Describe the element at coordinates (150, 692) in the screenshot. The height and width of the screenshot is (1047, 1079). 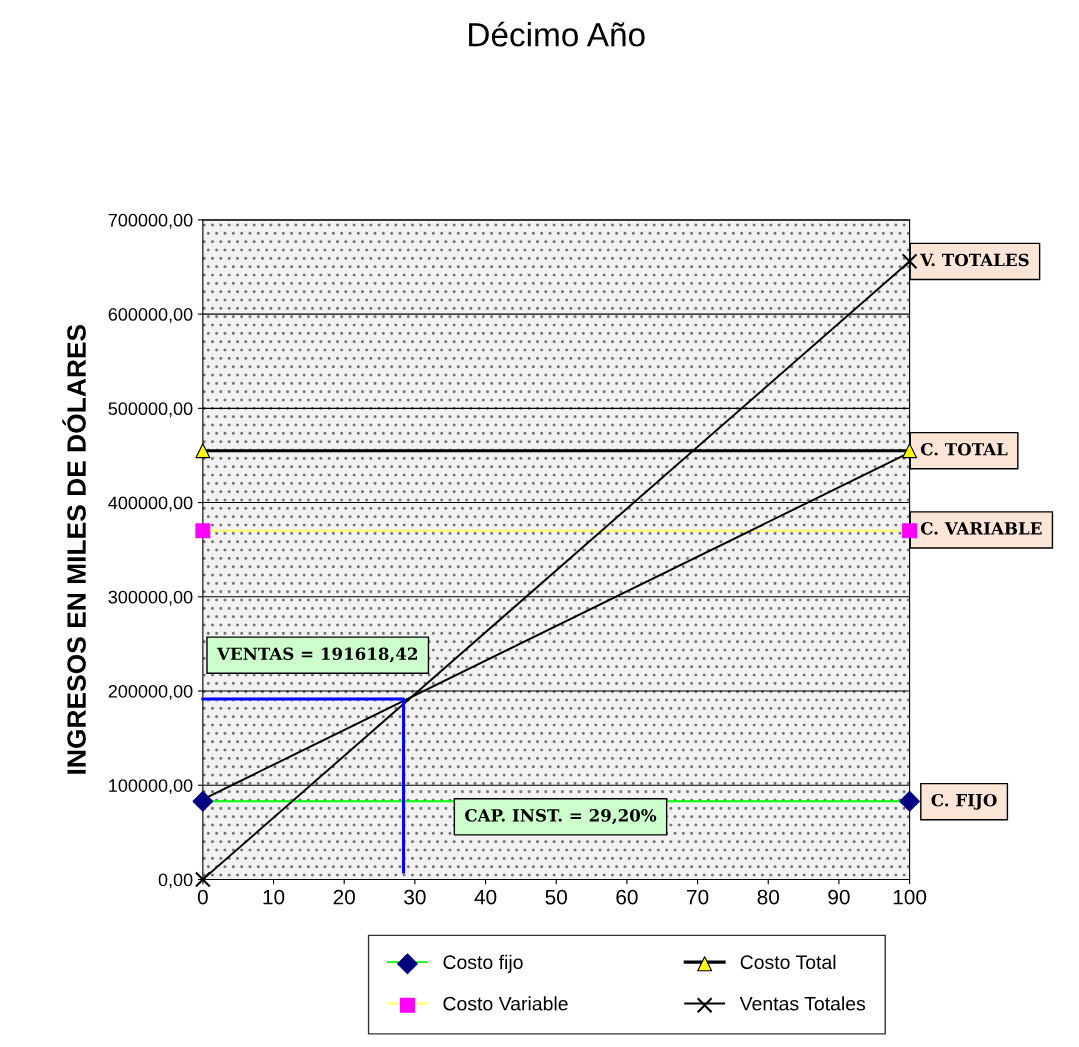
I see `y-tick-label: 200000,00` at that location.